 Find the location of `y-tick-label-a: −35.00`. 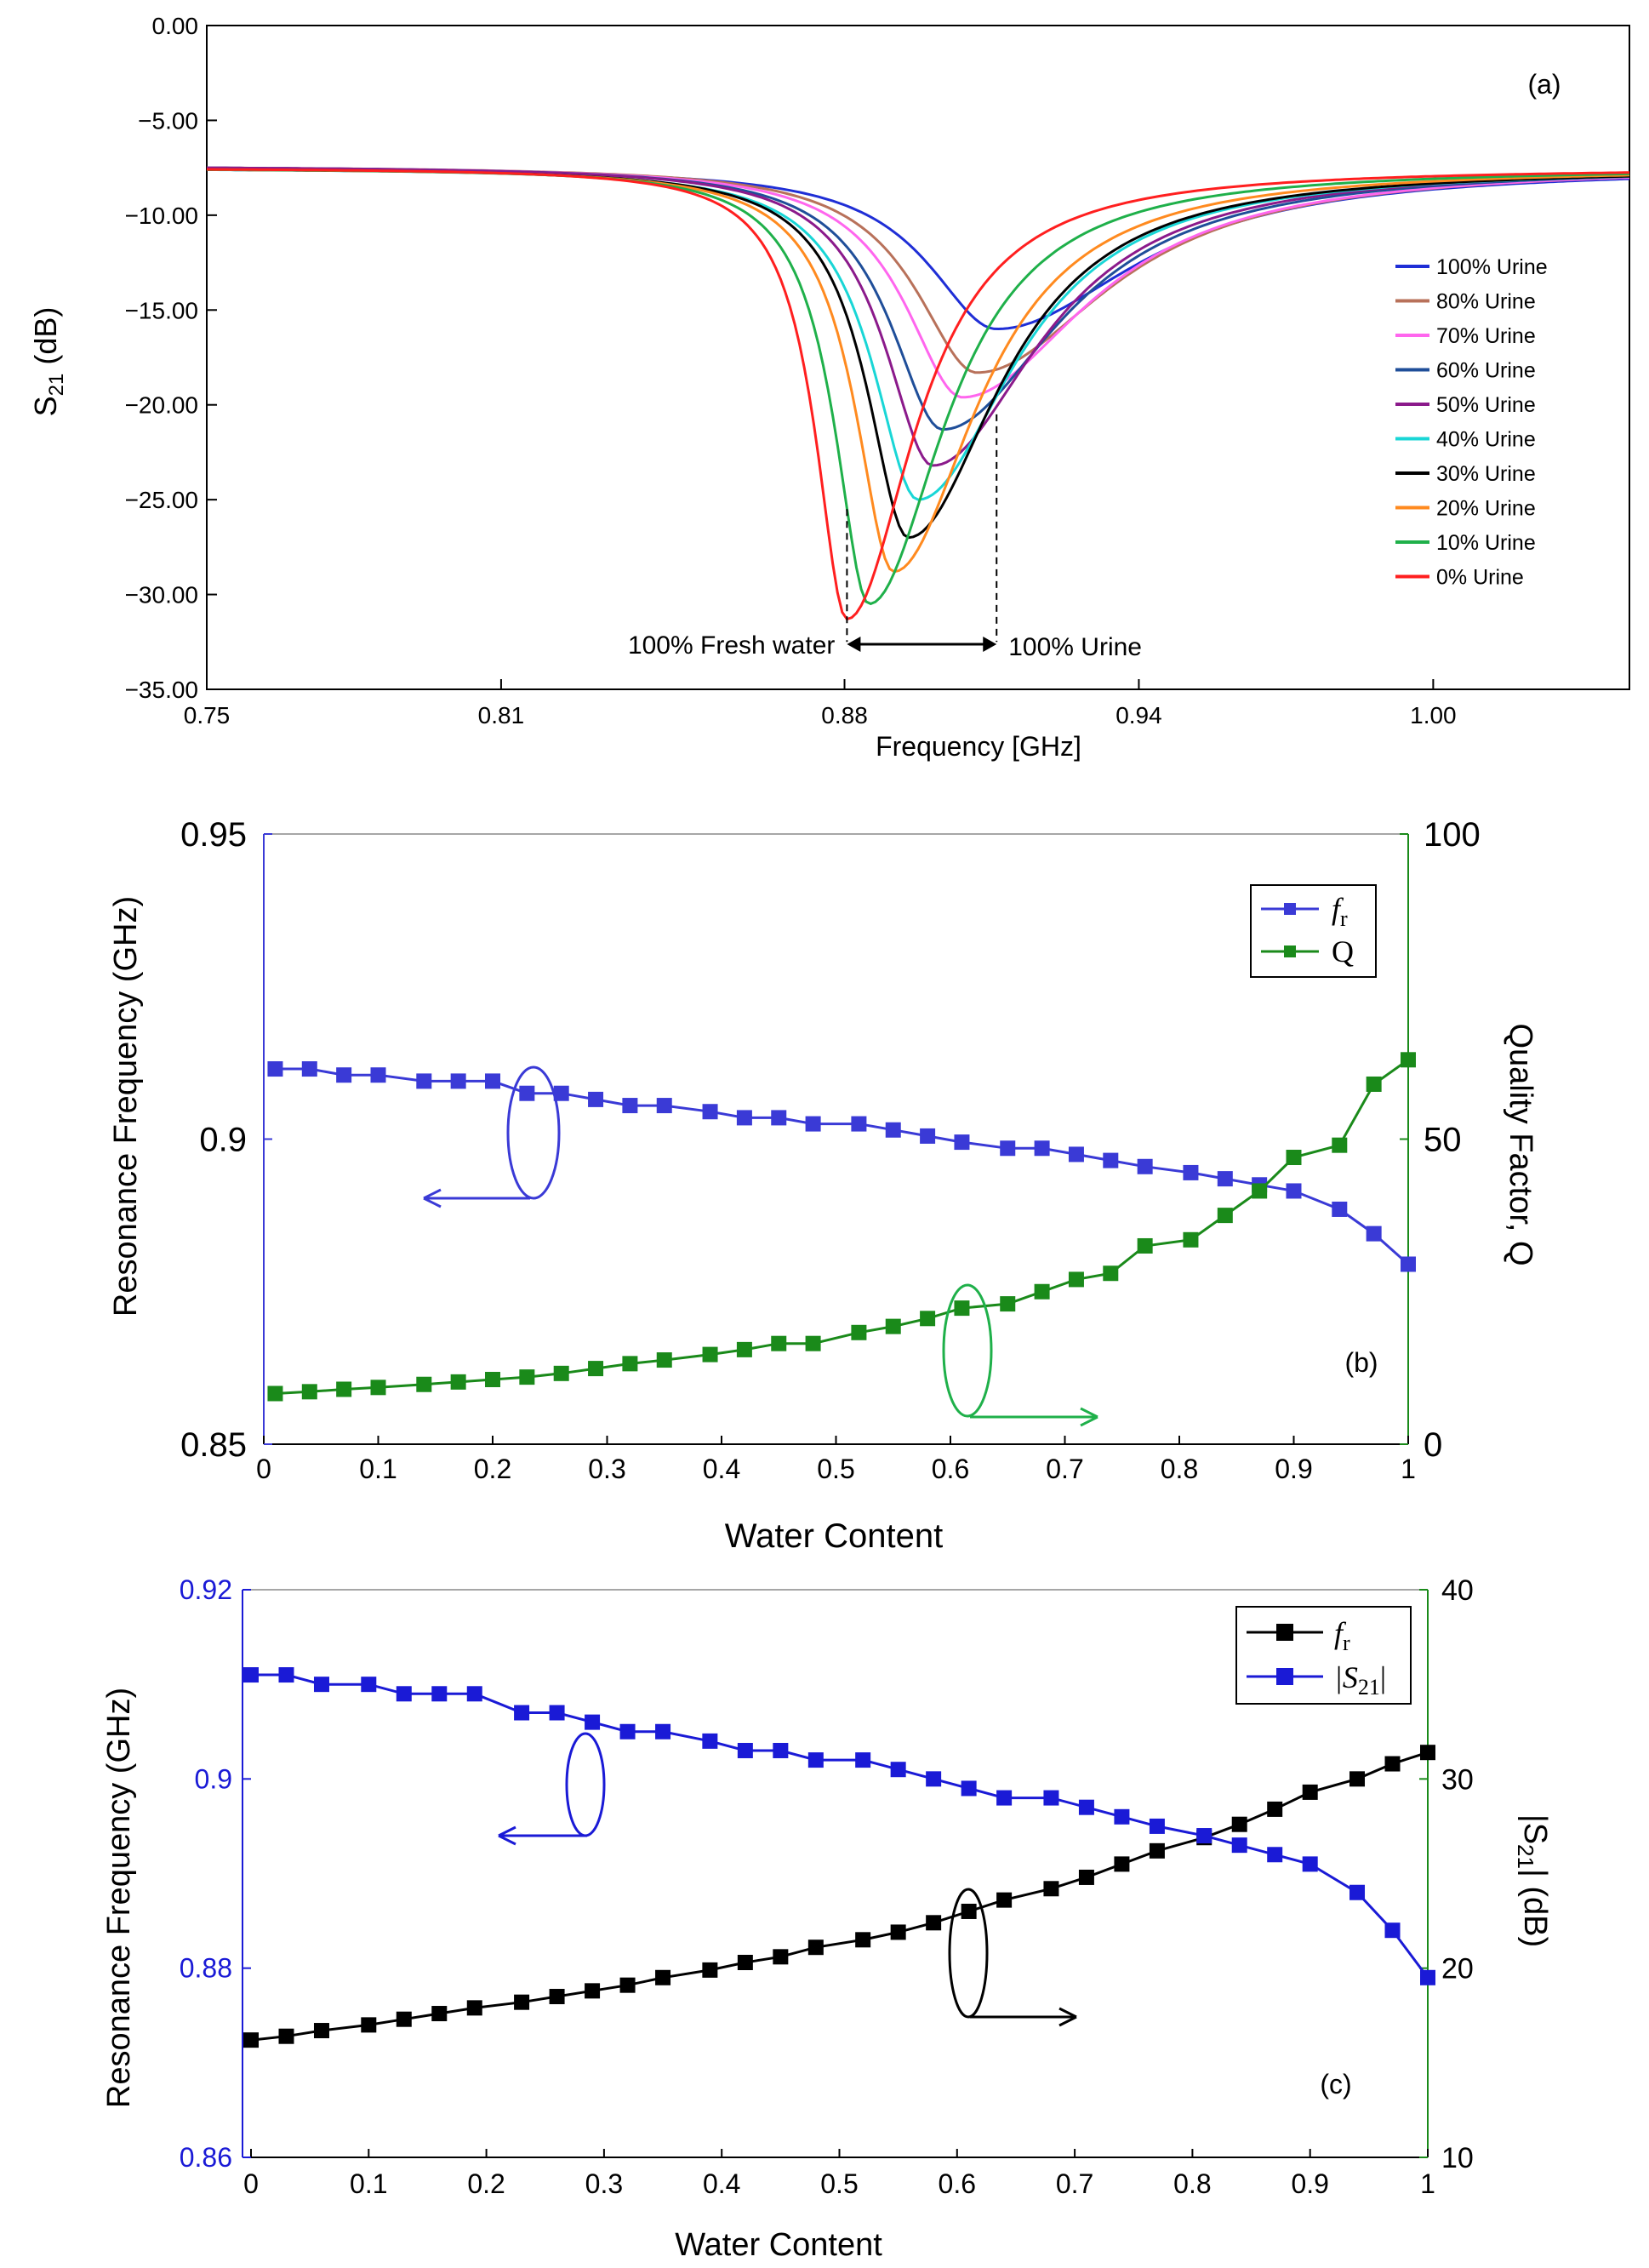

y-tick-label-a: −35.00 is located at coordinates (161, 690).